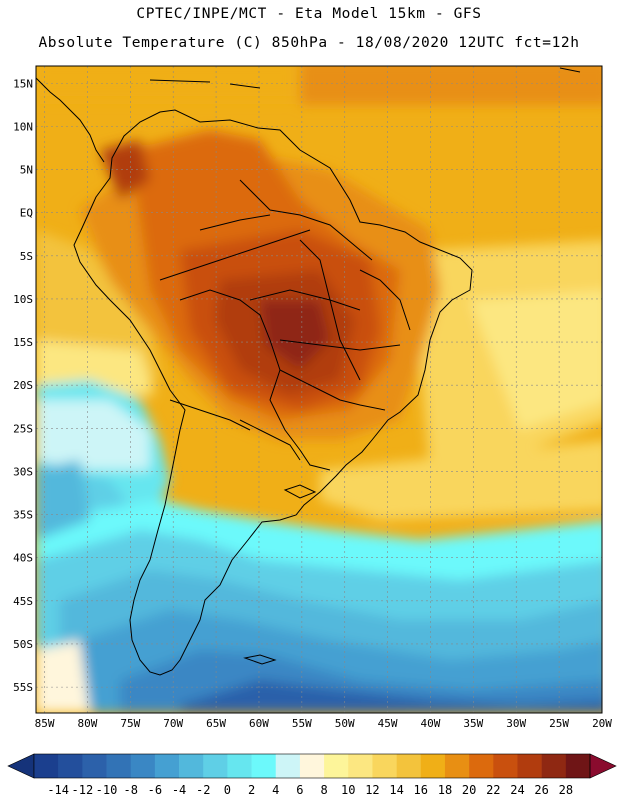 The width and height of the screenshot is (618, 800). I want to click on colorbar-label: 14, so click(396, 790).